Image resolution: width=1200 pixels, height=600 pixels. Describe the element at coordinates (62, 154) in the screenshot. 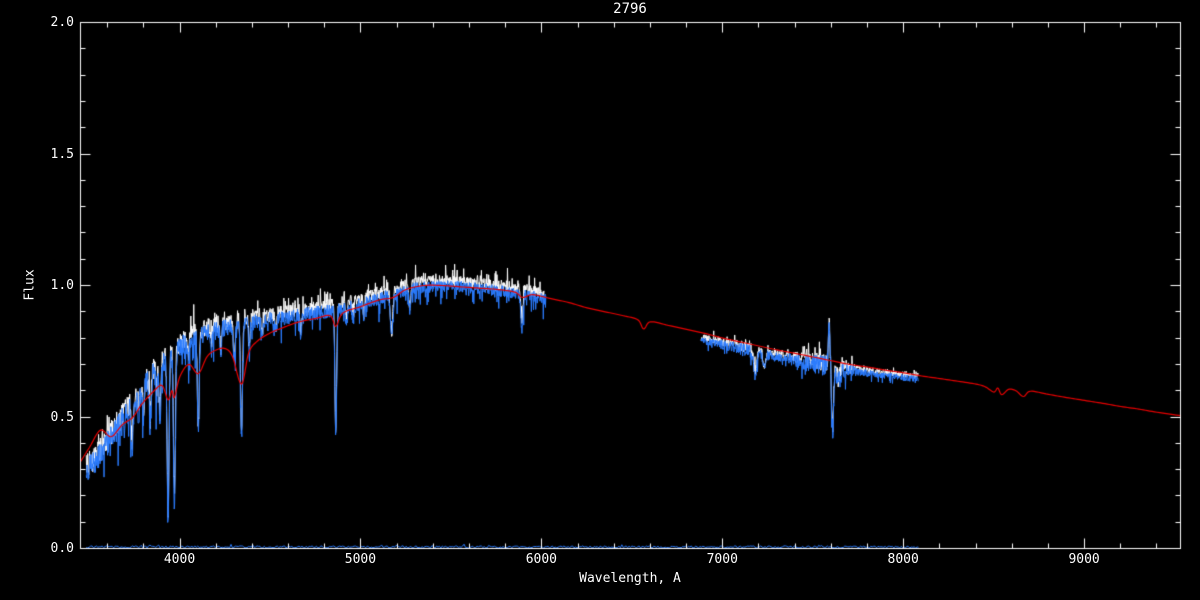

I see `y-tick-label: 1.5` at that location.